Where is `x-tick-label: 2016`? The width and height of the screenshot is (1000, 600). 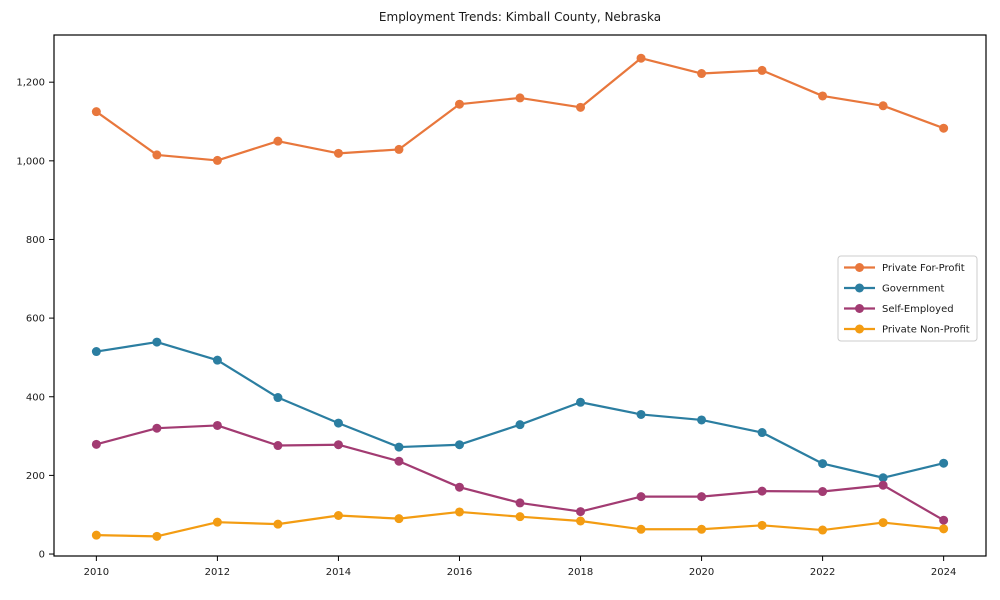
x-tick-label: 2016 is located at coordinates (459, 572).